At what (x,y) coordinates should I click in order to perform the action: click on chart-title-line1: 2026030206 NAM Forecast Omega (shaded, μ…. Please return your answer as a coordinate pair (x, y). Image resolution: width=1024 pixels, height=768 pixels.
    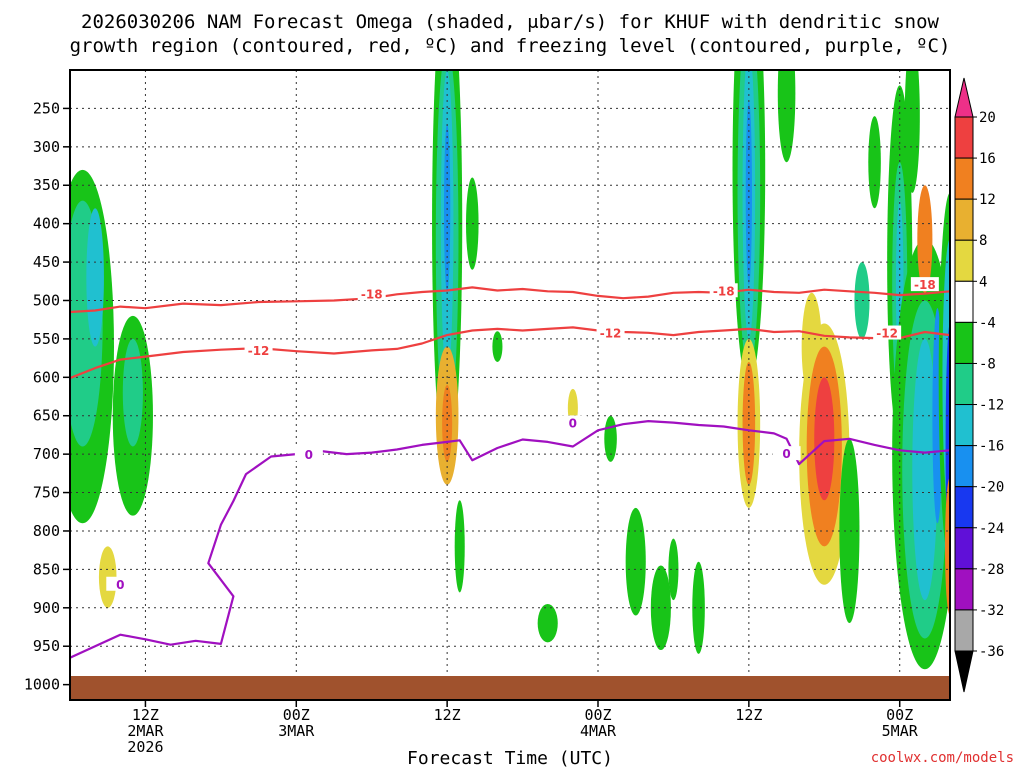
    Looking at the image, I should click on (510, 22).